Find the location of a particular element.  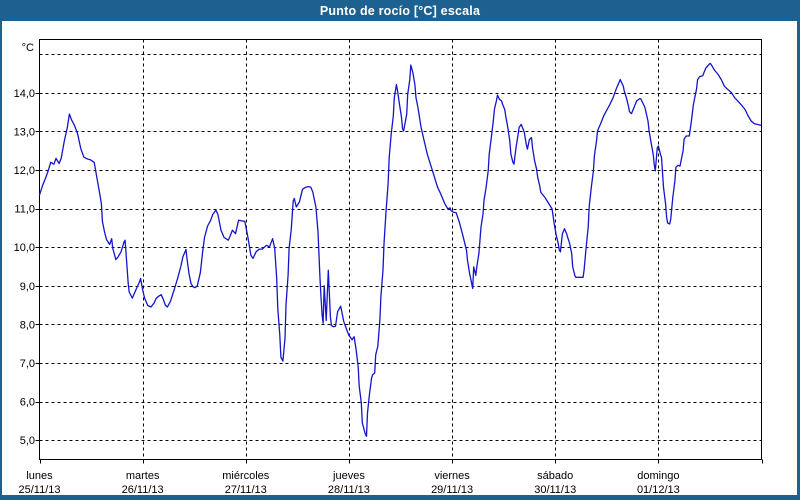

x-day-date: 01/12/13 is located at coordinates (658, 489).